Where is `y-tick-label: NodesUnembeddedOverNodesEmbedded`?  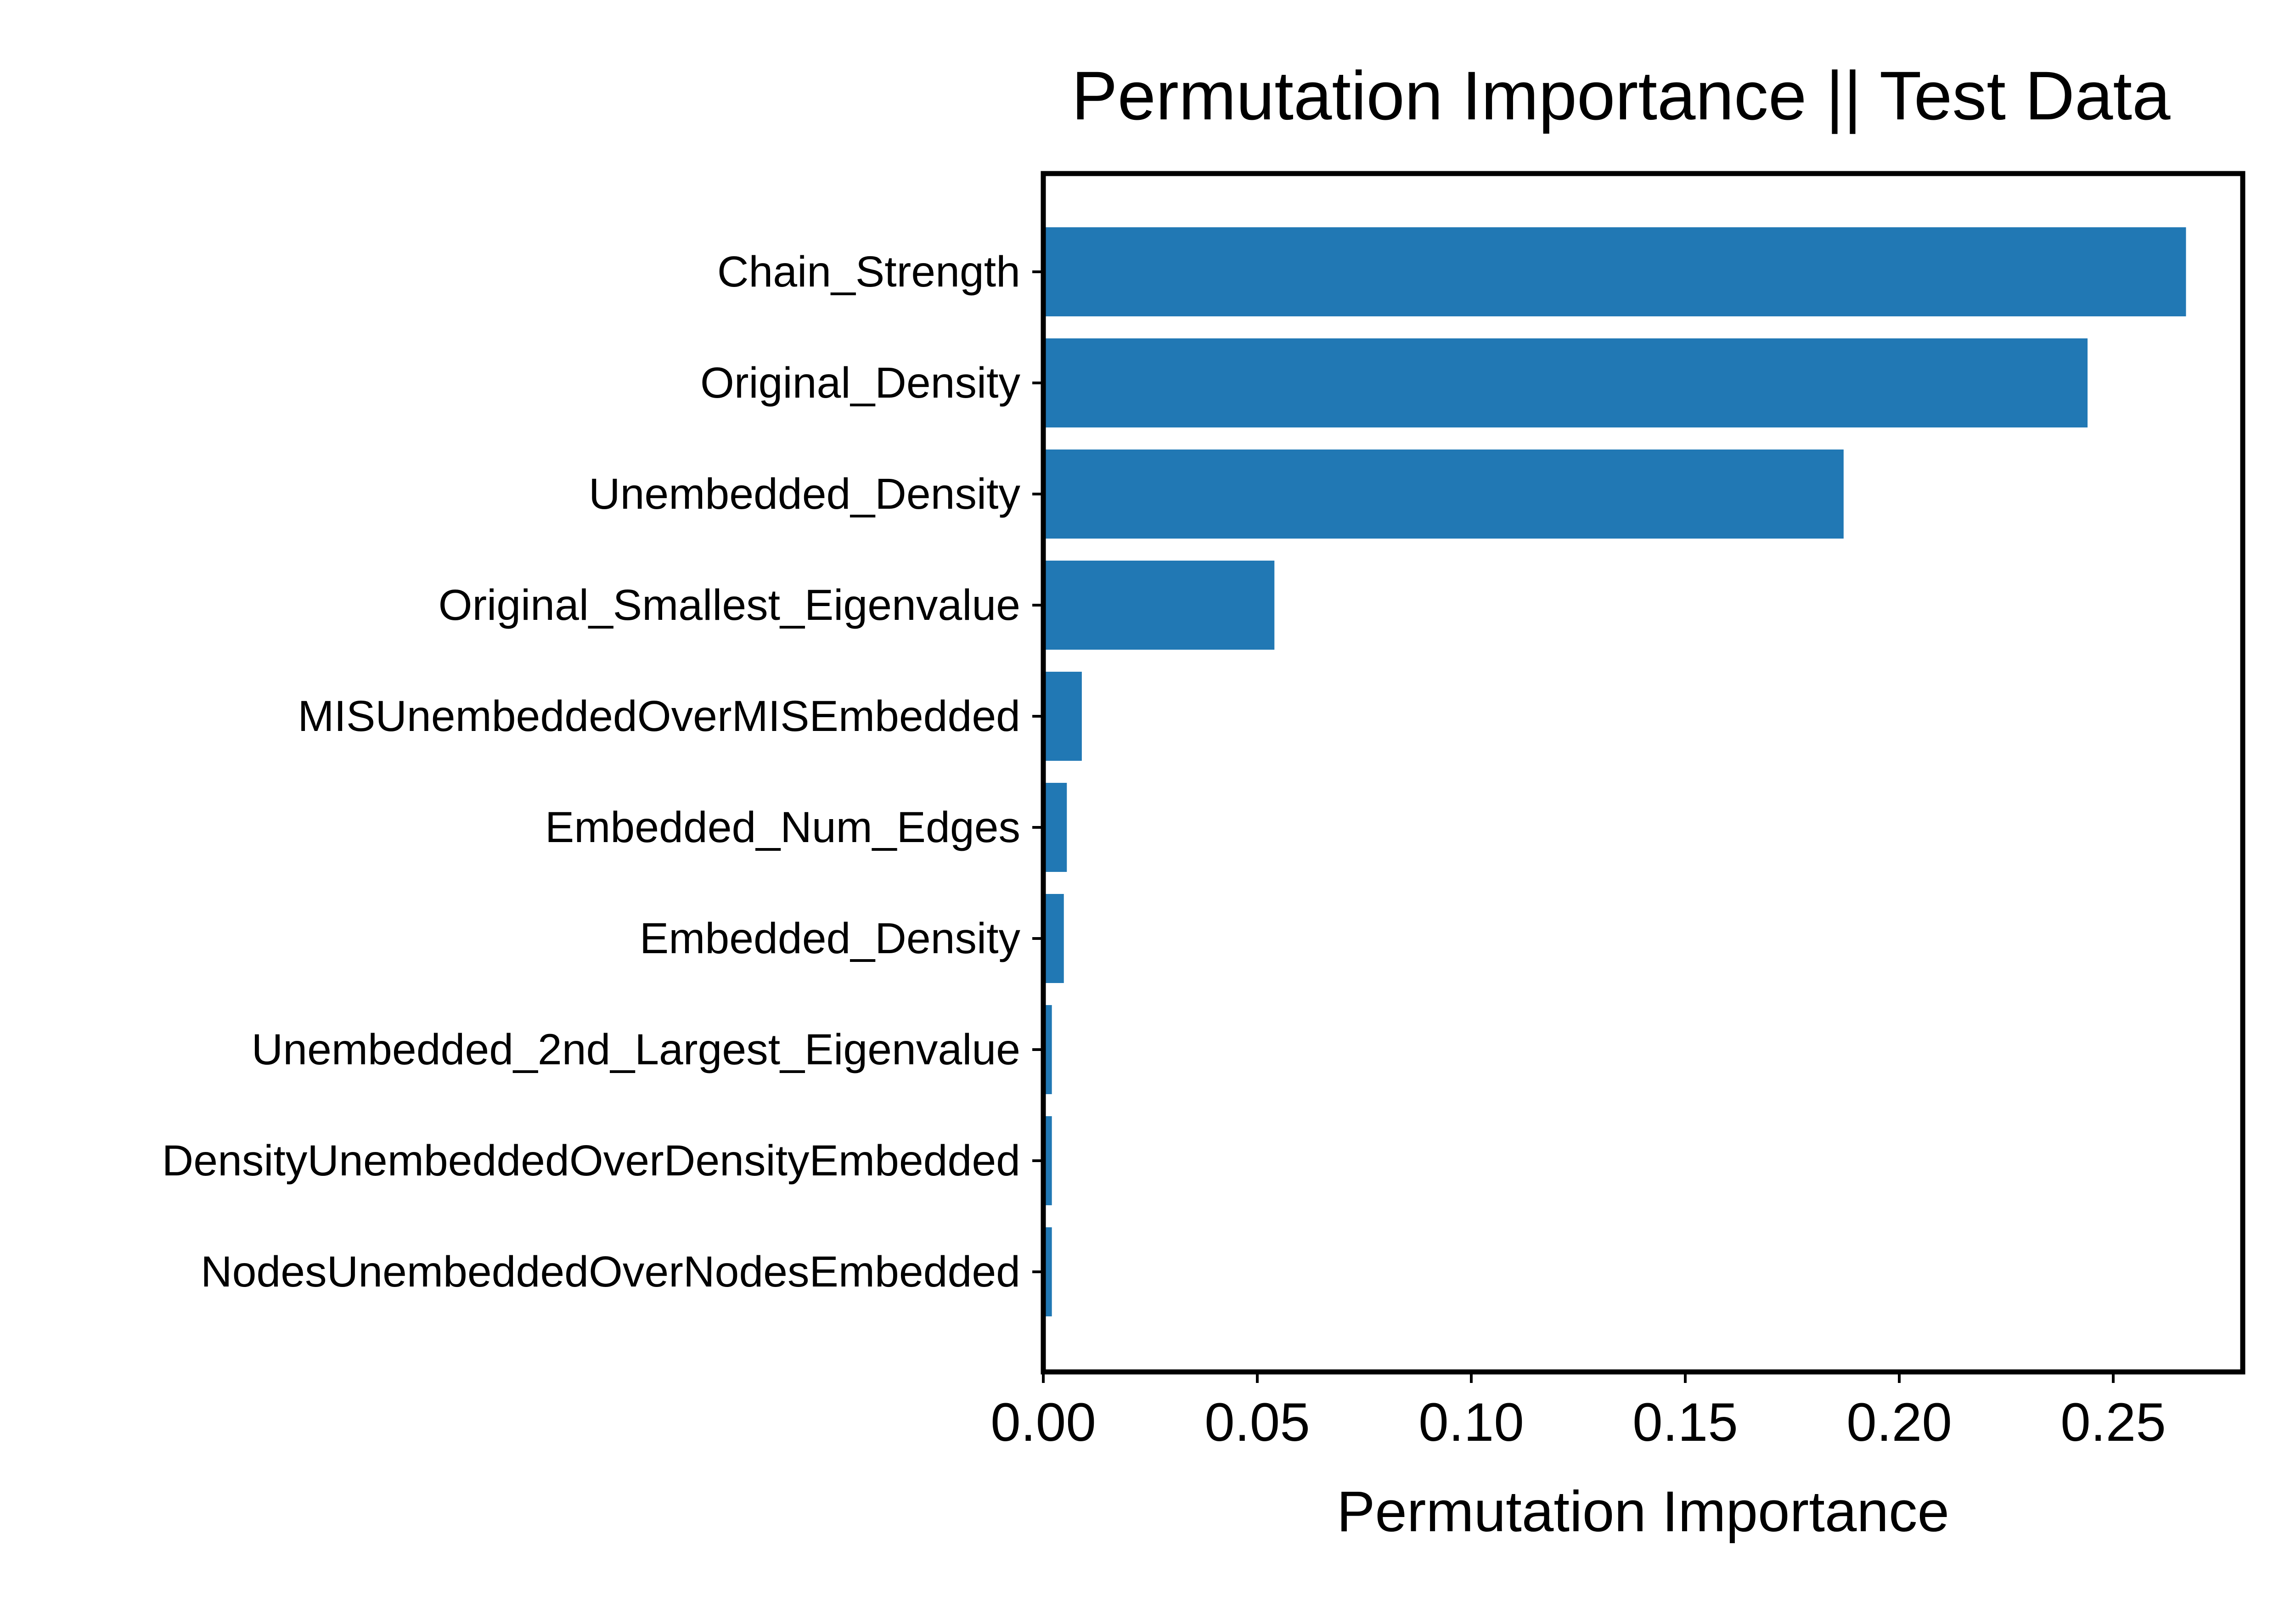 y-tick-label: NodesUnembeddedOverNodesEmbedded is located at coordinates (610, 1271).